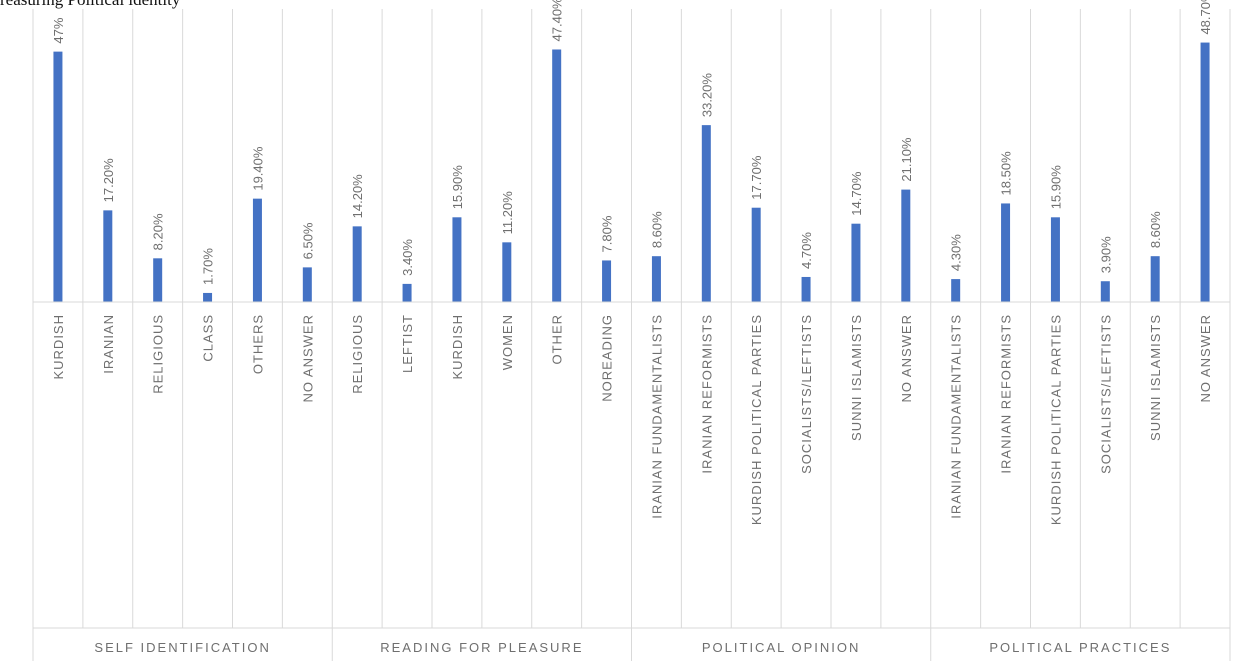 Image resolution: width=1255 pixels, height=669 pixels. Describe the element at coordinates (407, 257) in the screenshot. I see `data-label-1-1: 3.40%` at that location.